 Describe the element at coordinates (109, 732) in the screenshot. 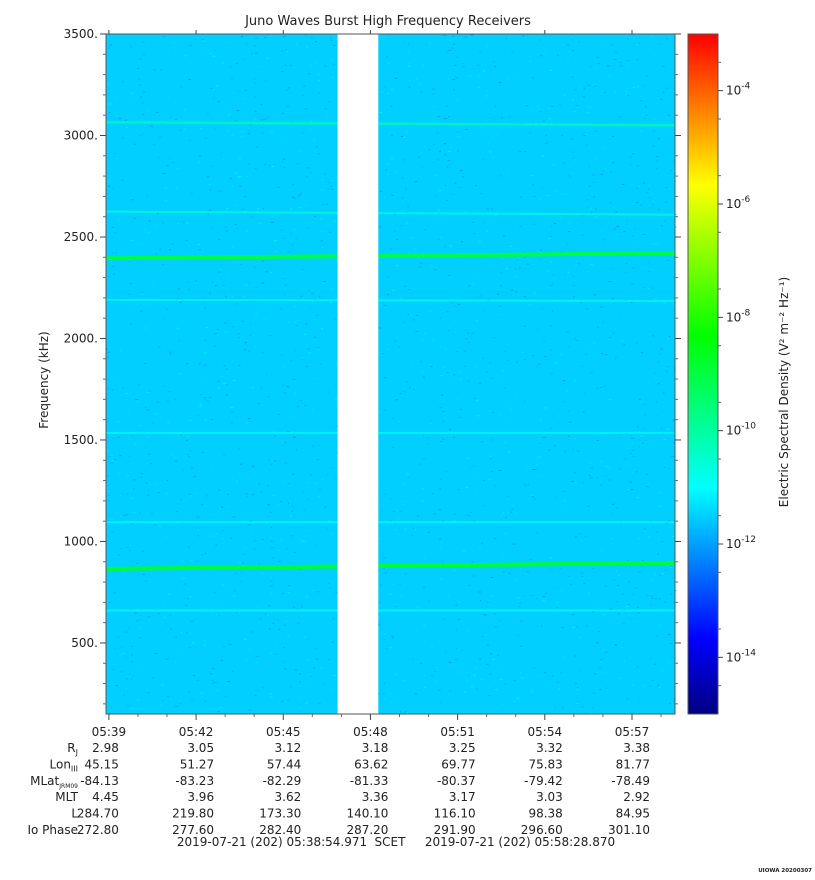

I see `x-tick-label: 05:39` at that location.